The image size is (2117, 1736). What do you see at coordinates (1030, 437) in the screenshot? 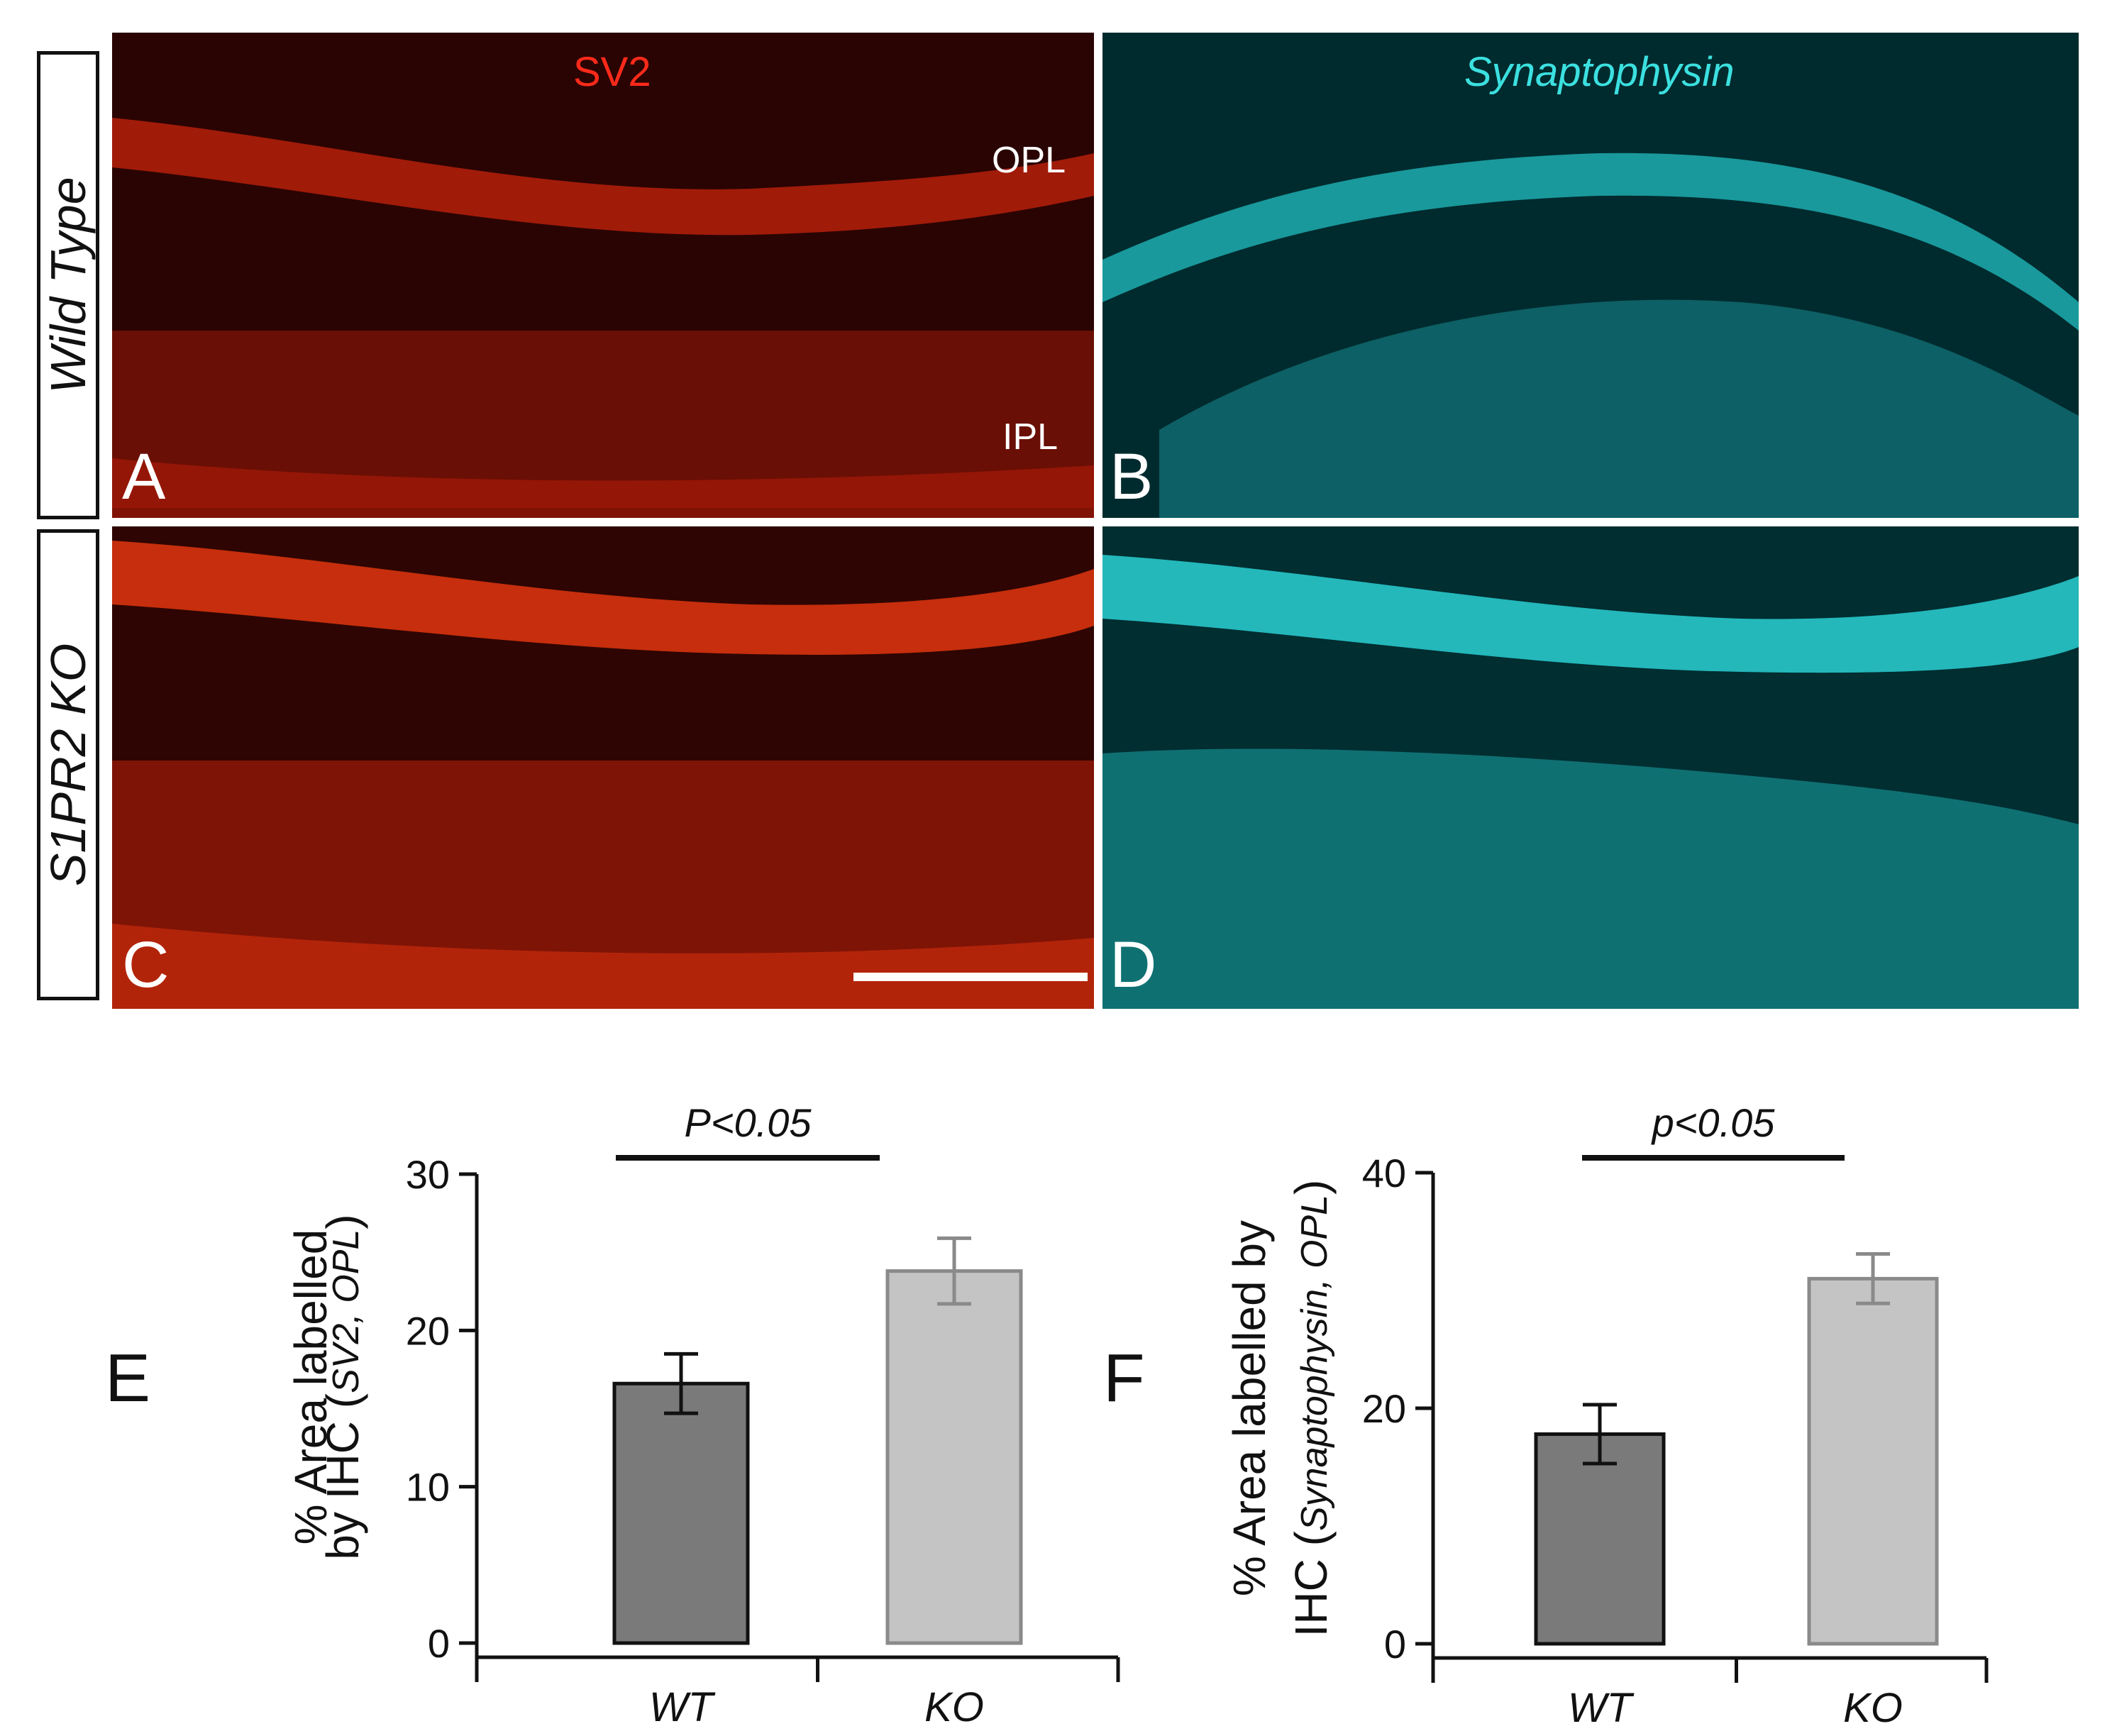
I see `layer-label-ipl: IPL` at bounding box center [1030, 437].